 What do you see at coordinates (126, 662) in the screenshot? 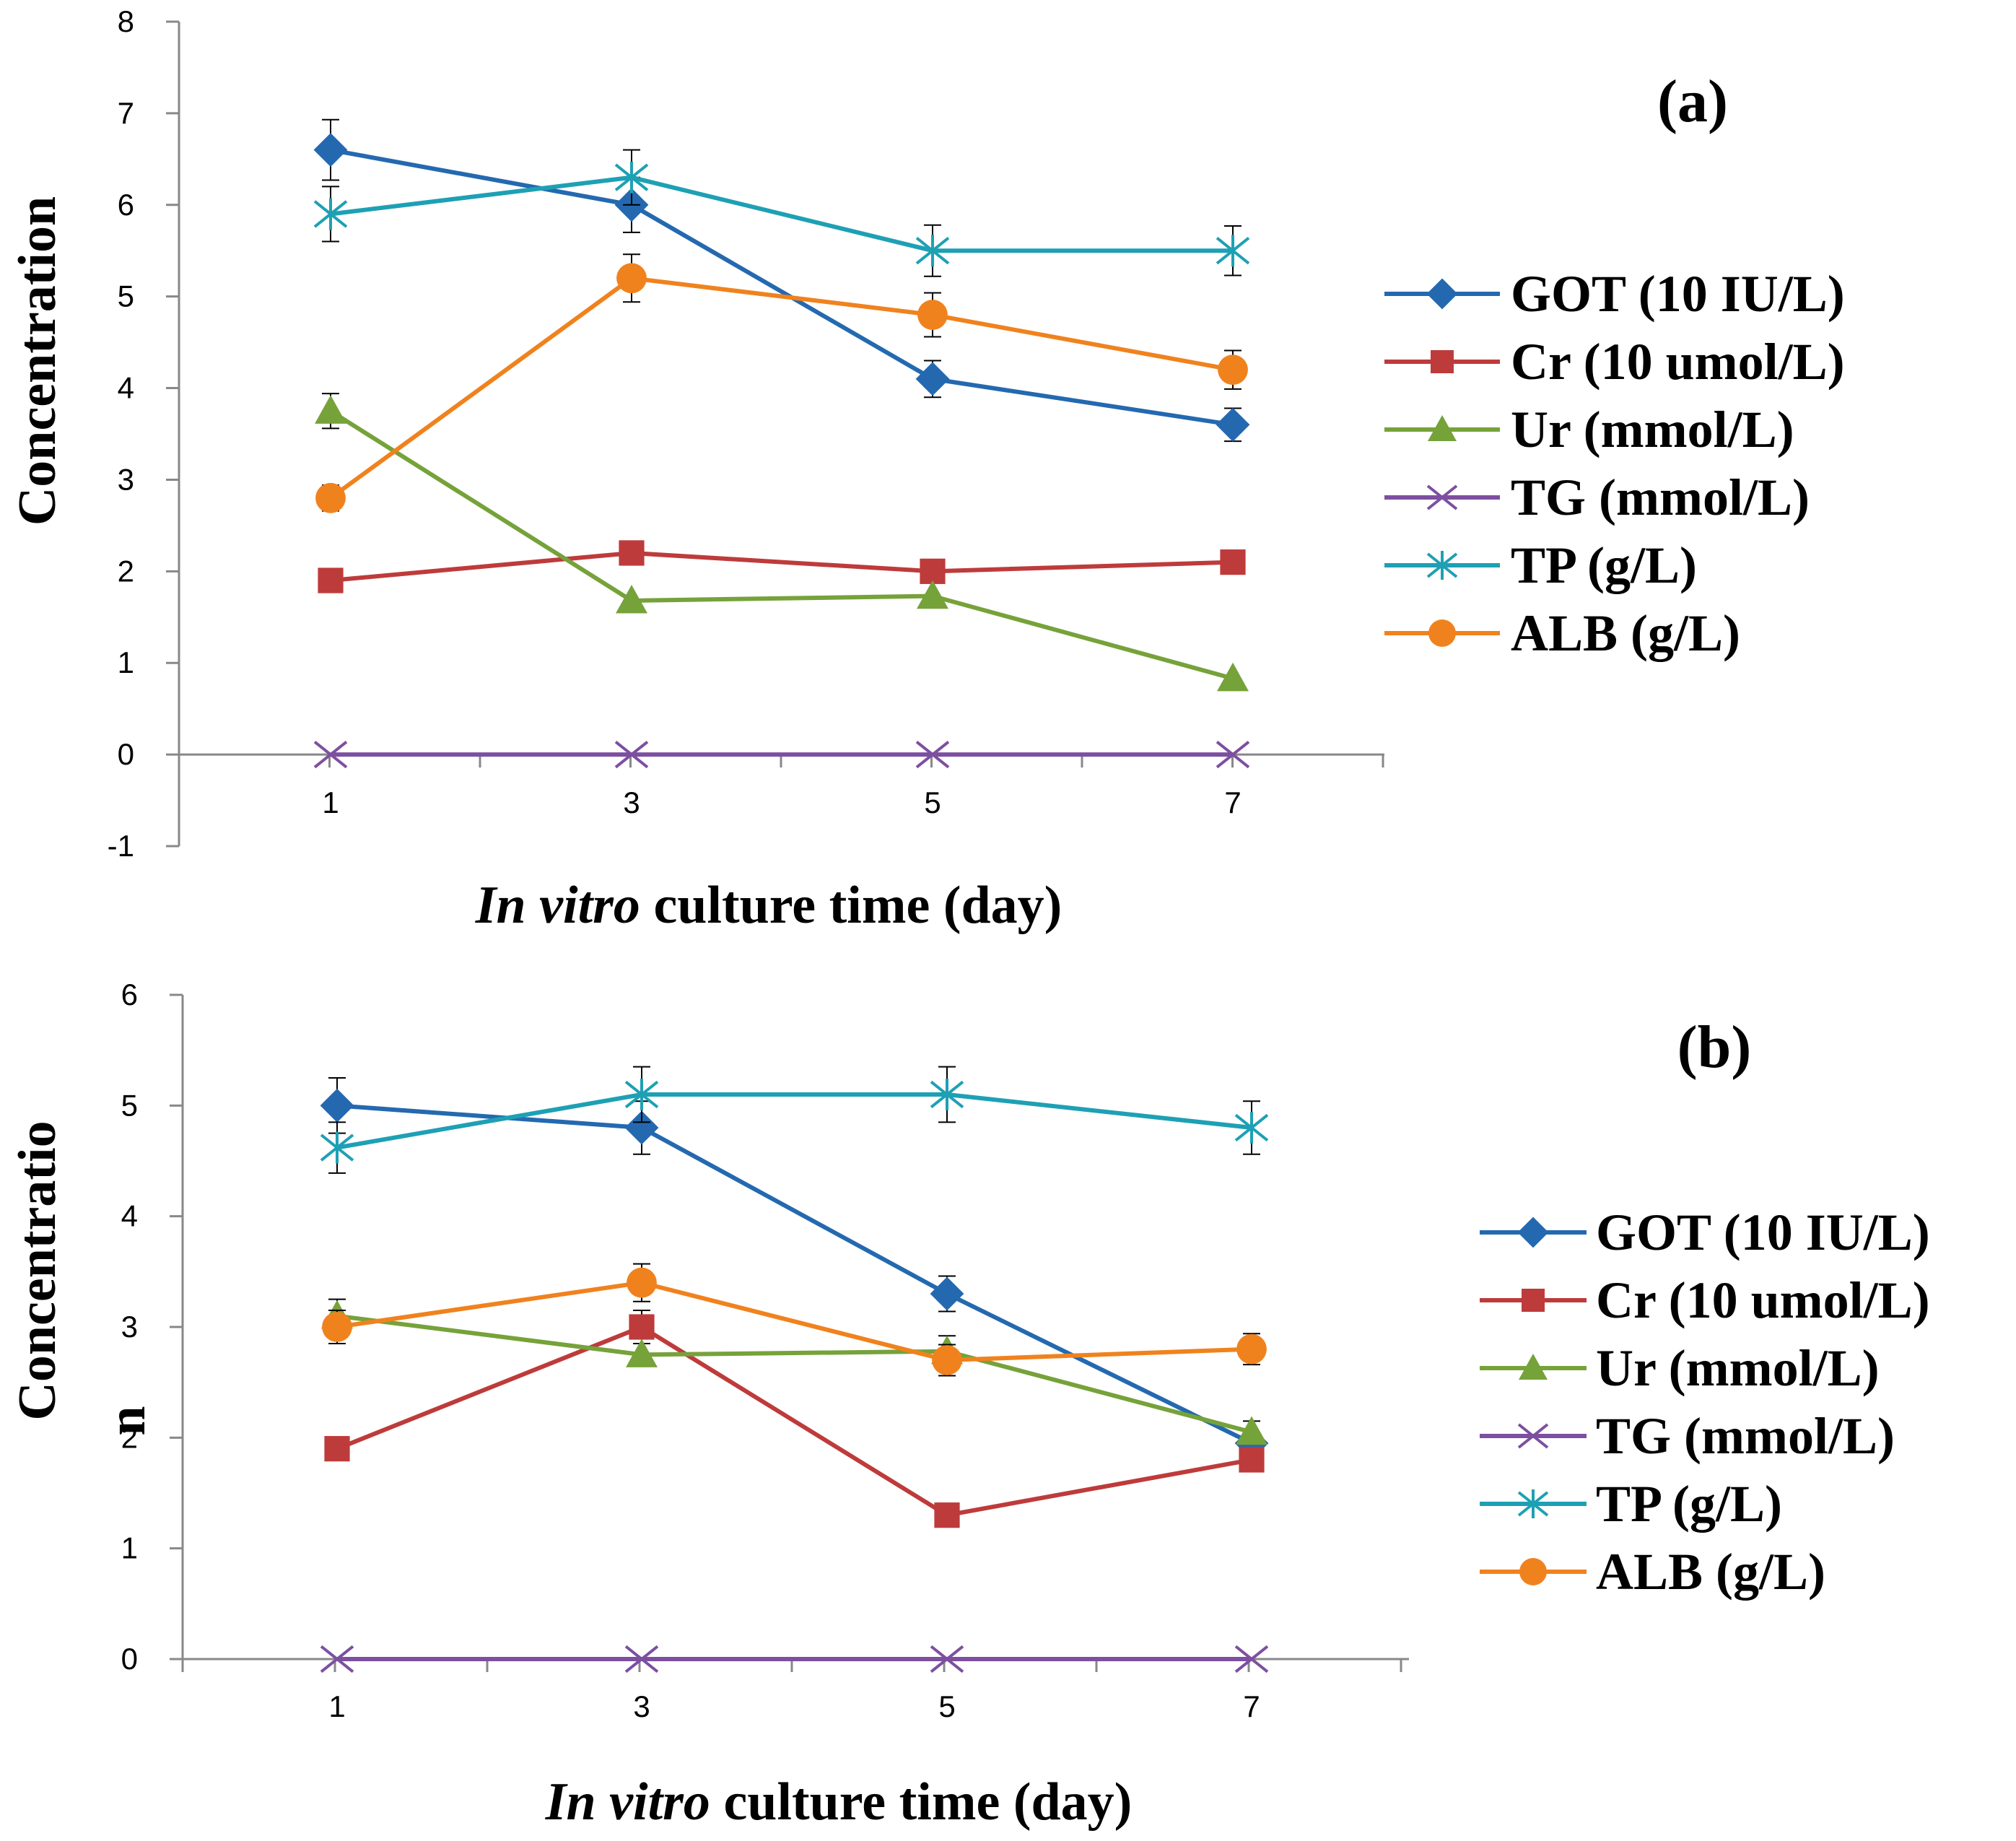
I see `panel-a-y-tick-label: 1` at bounding box center [126, 662].